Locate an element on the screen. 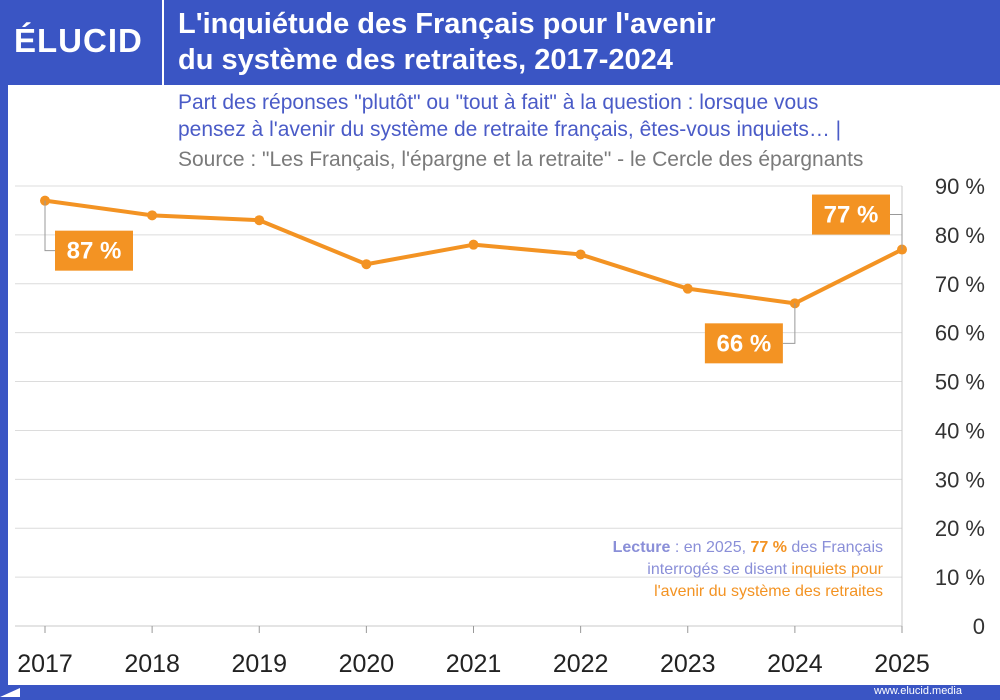  lecture-part1: : en 2025, is located at coordinates (710, 547).